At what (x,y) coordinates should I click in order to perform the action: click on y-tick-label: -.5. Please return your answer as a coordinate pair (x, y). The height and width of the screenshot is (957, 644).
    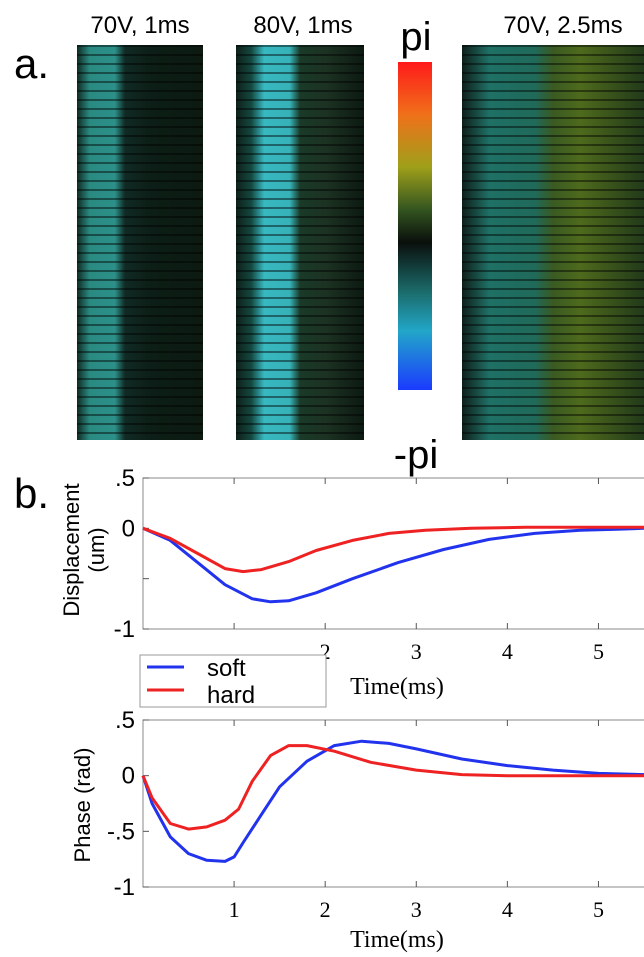
    Looking at the image, I should click on (121, 831).